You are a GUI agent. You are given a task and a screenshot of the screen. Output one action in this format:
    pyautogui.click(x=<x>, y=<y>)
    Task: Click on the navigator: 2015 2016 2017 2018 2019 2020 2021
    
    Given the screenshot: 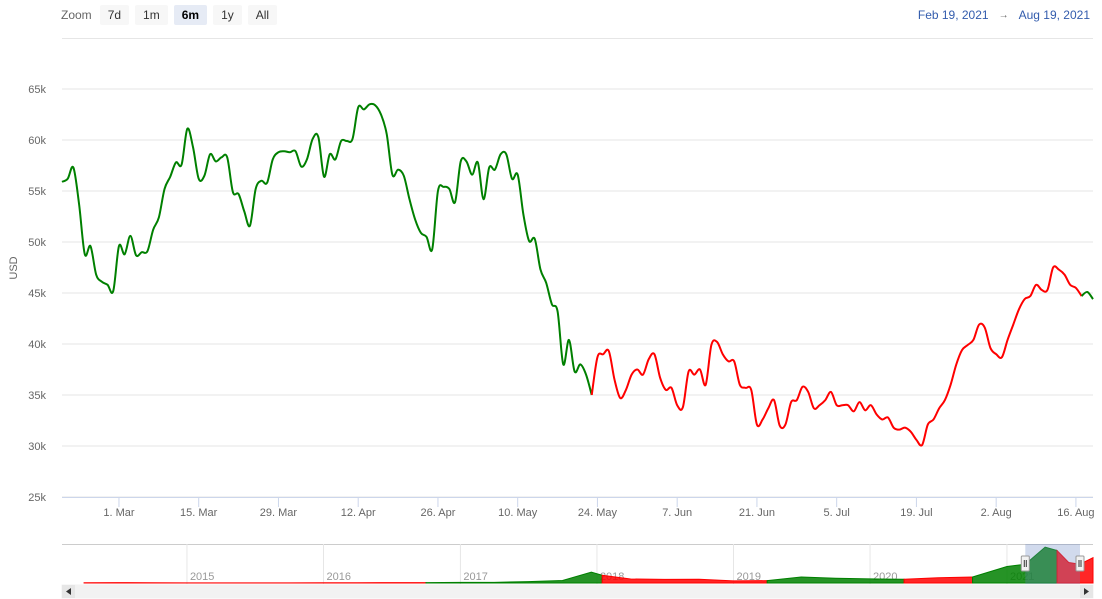 What is the action you would take?
    pyautogui.click(x=588, y=571)
    